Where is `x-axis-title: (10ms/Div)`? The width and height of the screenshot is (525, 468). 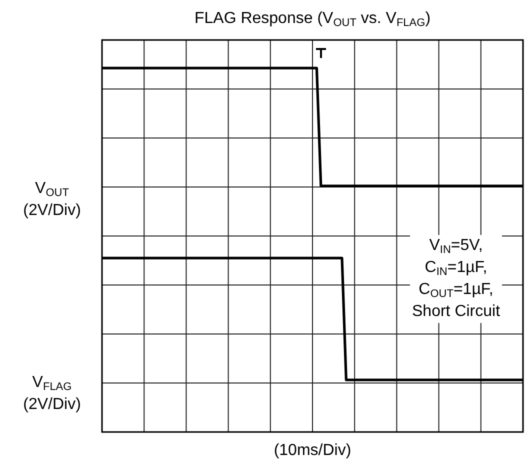
x-axis-title: (10ms/Div) is located at coordinates (312, 451).